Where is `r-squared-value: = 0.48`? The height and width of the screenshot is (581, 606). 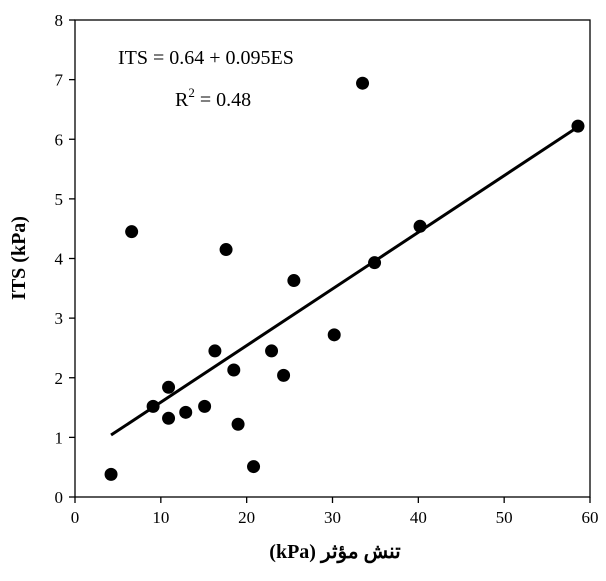 r-squared-value: = 0.48 is located at coordinates (223, 100).